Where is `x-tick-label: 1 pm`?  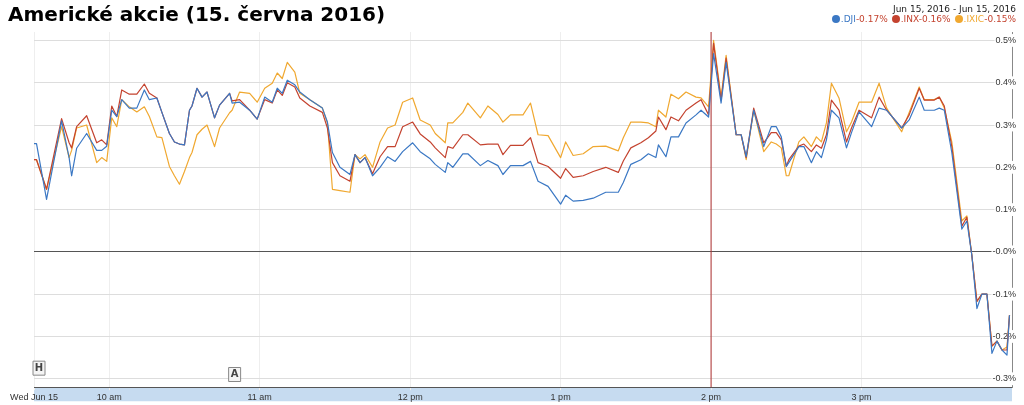 x-tick-label: 1 pm is located at coordinates (560, 397).